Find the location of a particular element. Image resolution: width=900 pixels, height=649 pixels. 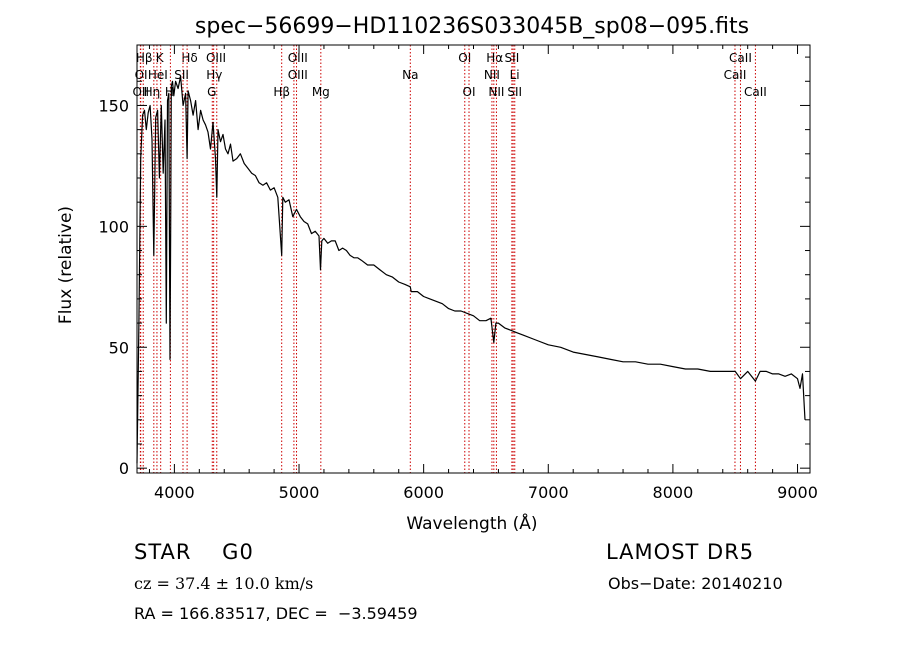

marker-label-27: CaII is located at coordinates (755, 92).